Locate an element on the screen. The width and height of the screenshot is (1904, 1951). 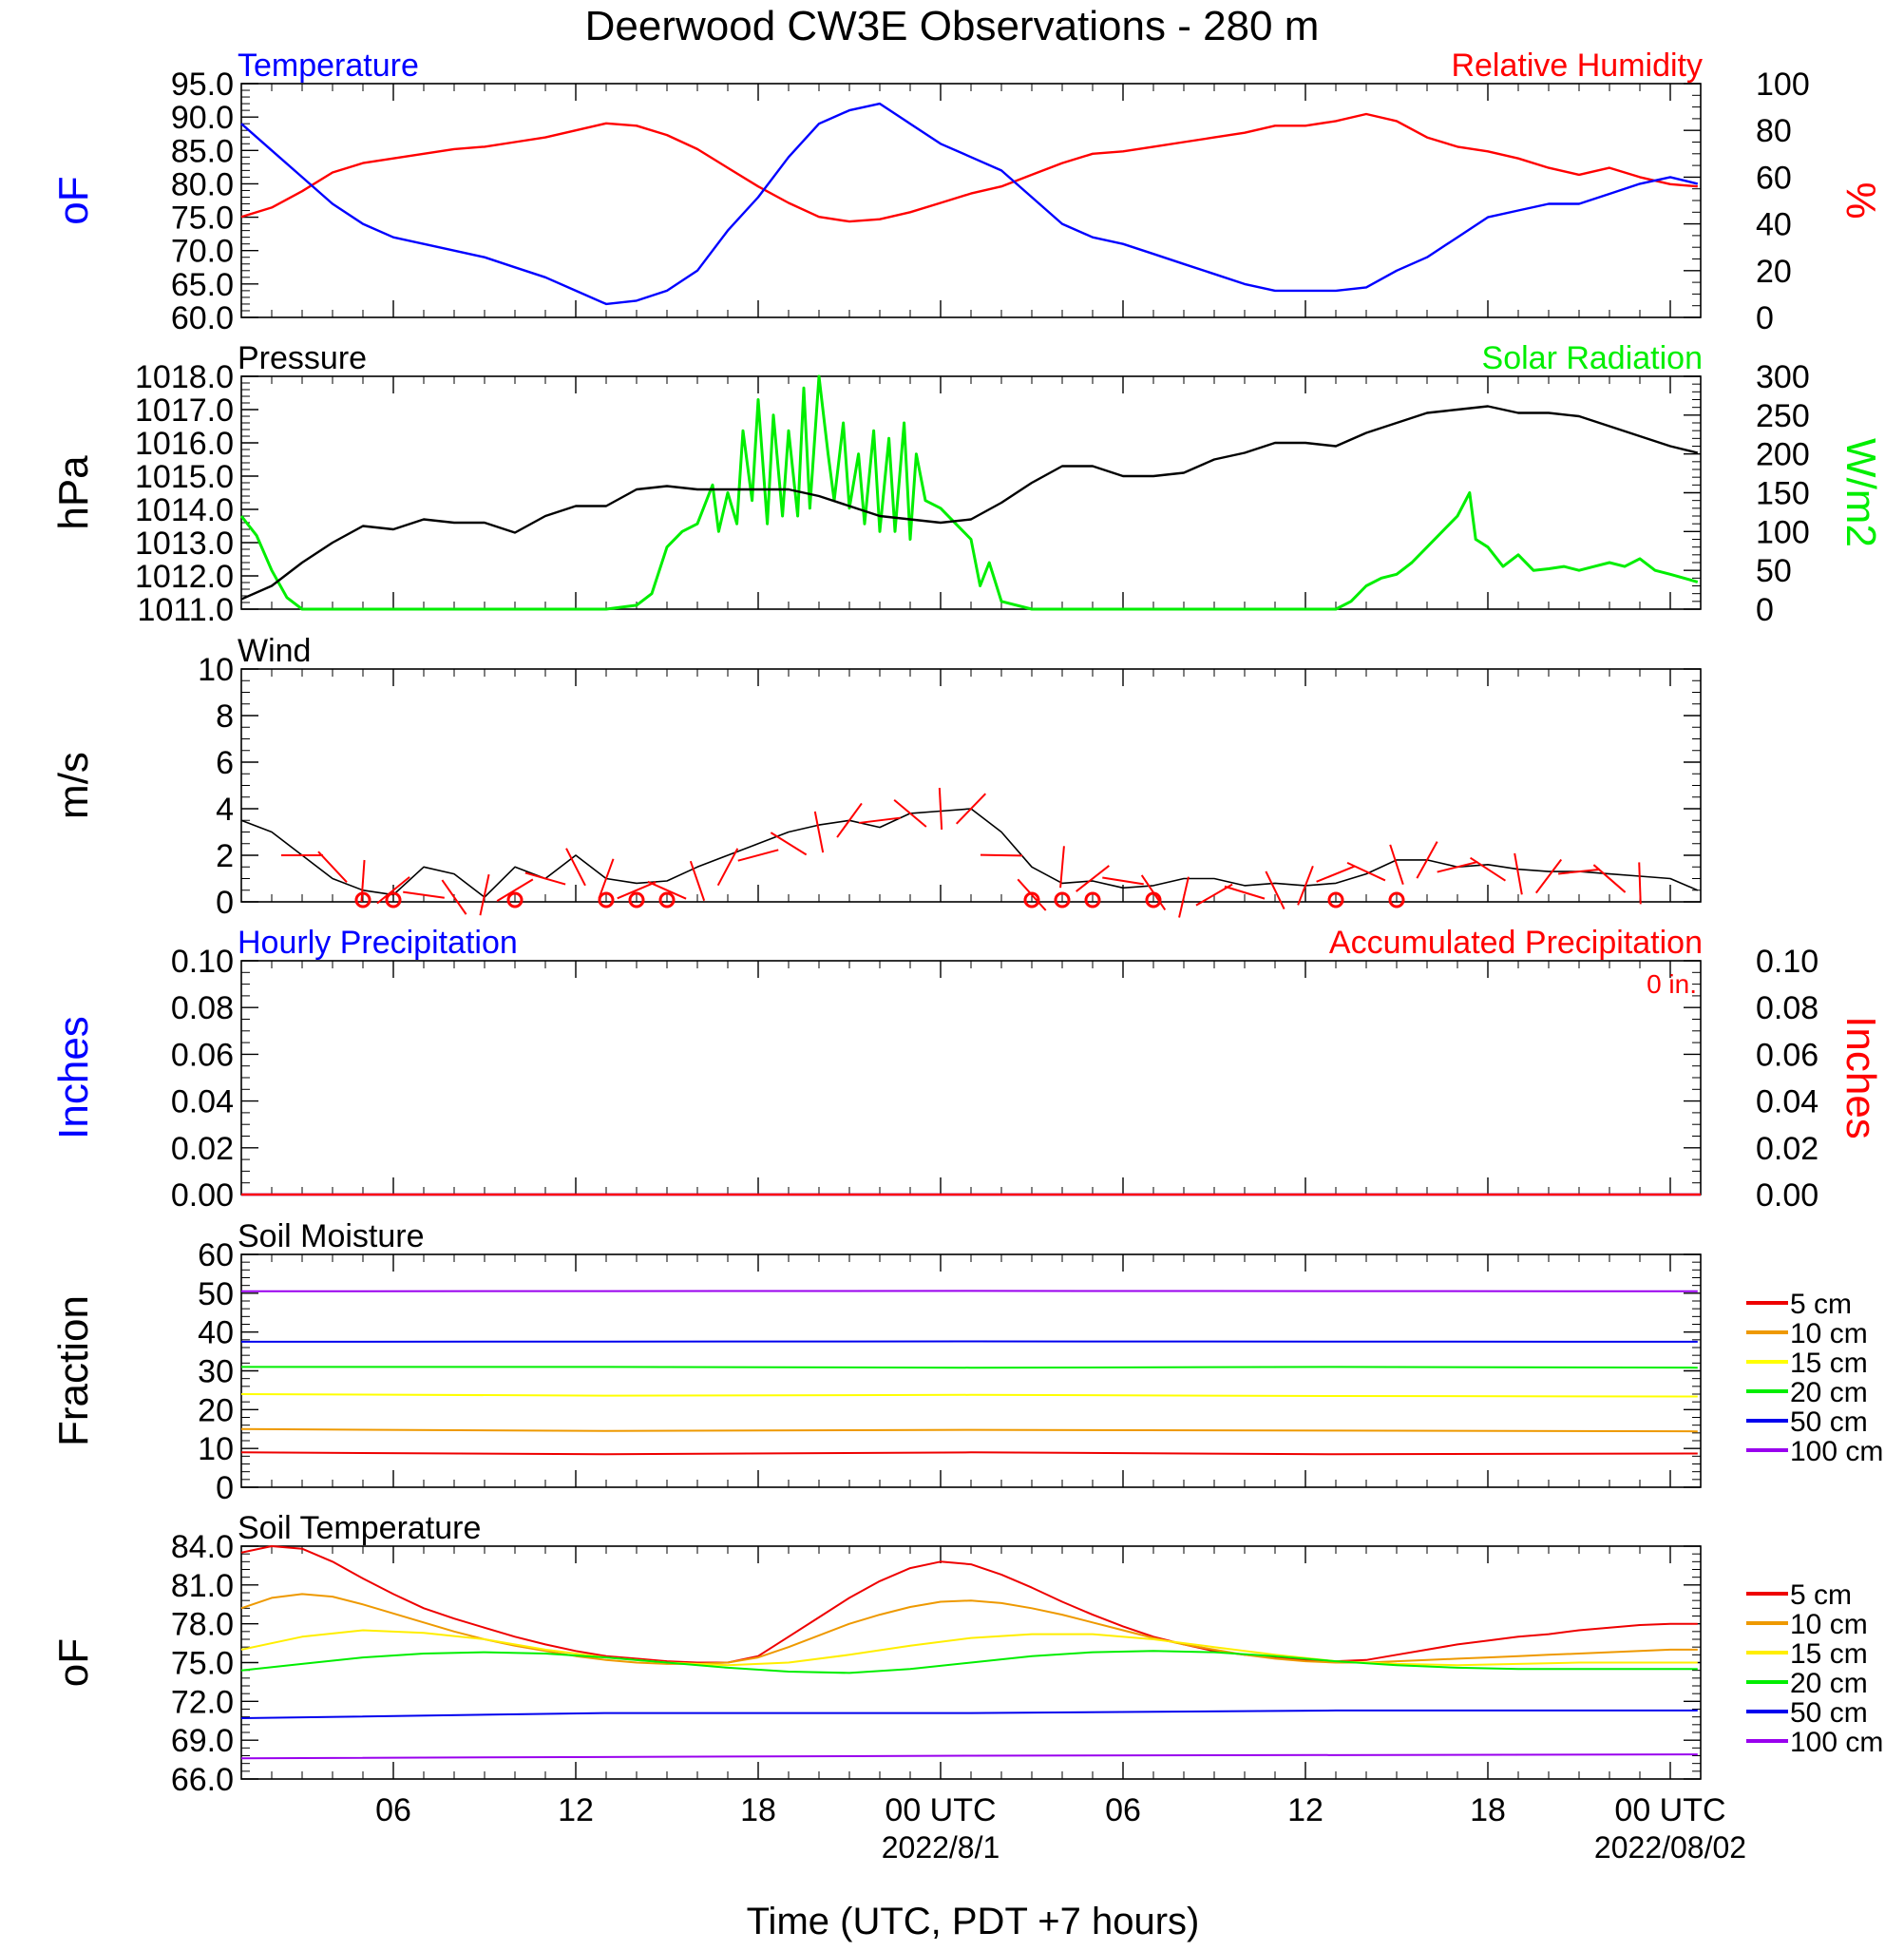
temp_rh-y2-tick-label: 100 is located at coordinates (1783, 85).